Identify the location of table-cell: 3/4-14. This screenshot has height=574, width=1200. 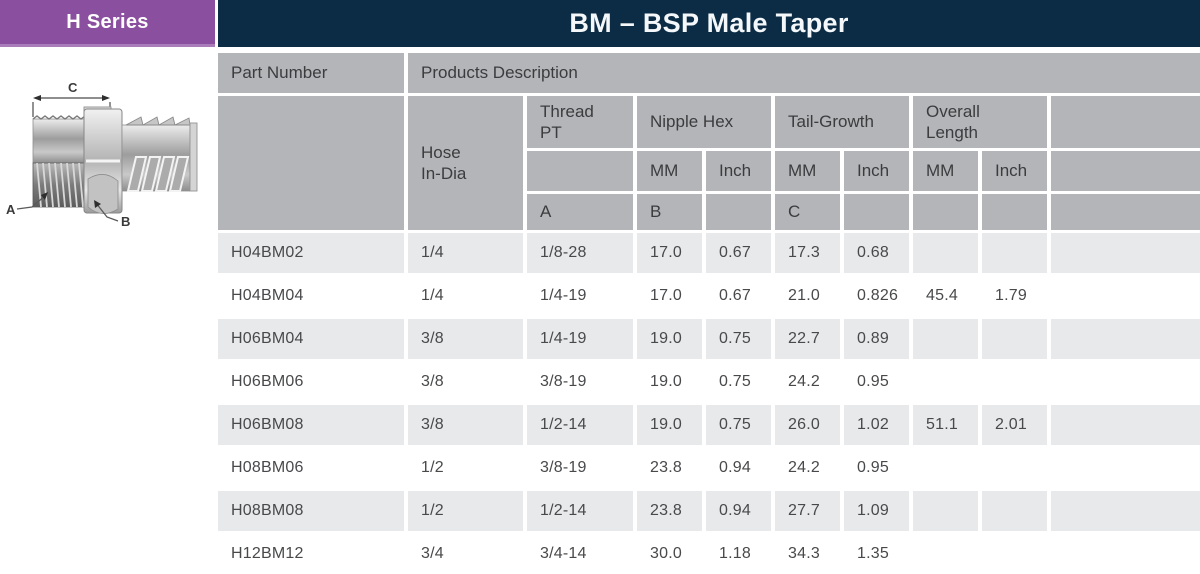
(580, 554).